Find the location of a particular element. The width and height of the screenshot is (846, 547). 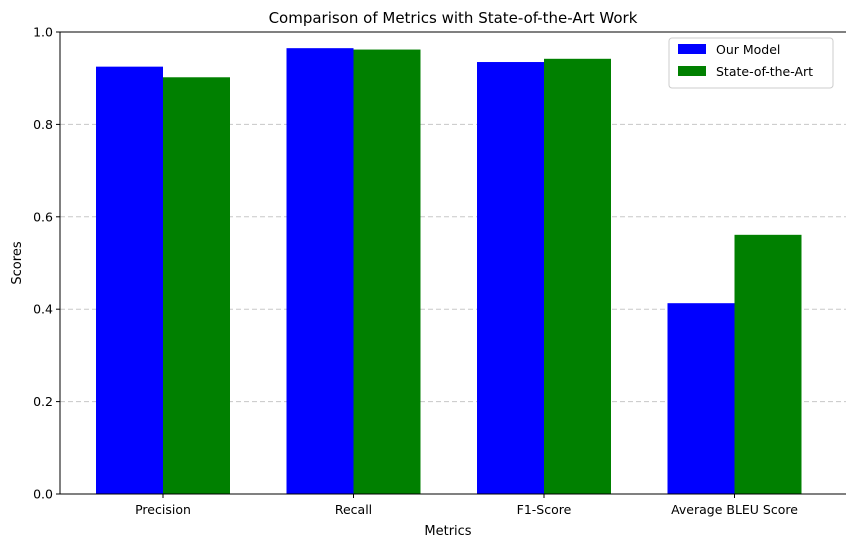

legend-swatch-our-model is located at coordinates (692, 49).